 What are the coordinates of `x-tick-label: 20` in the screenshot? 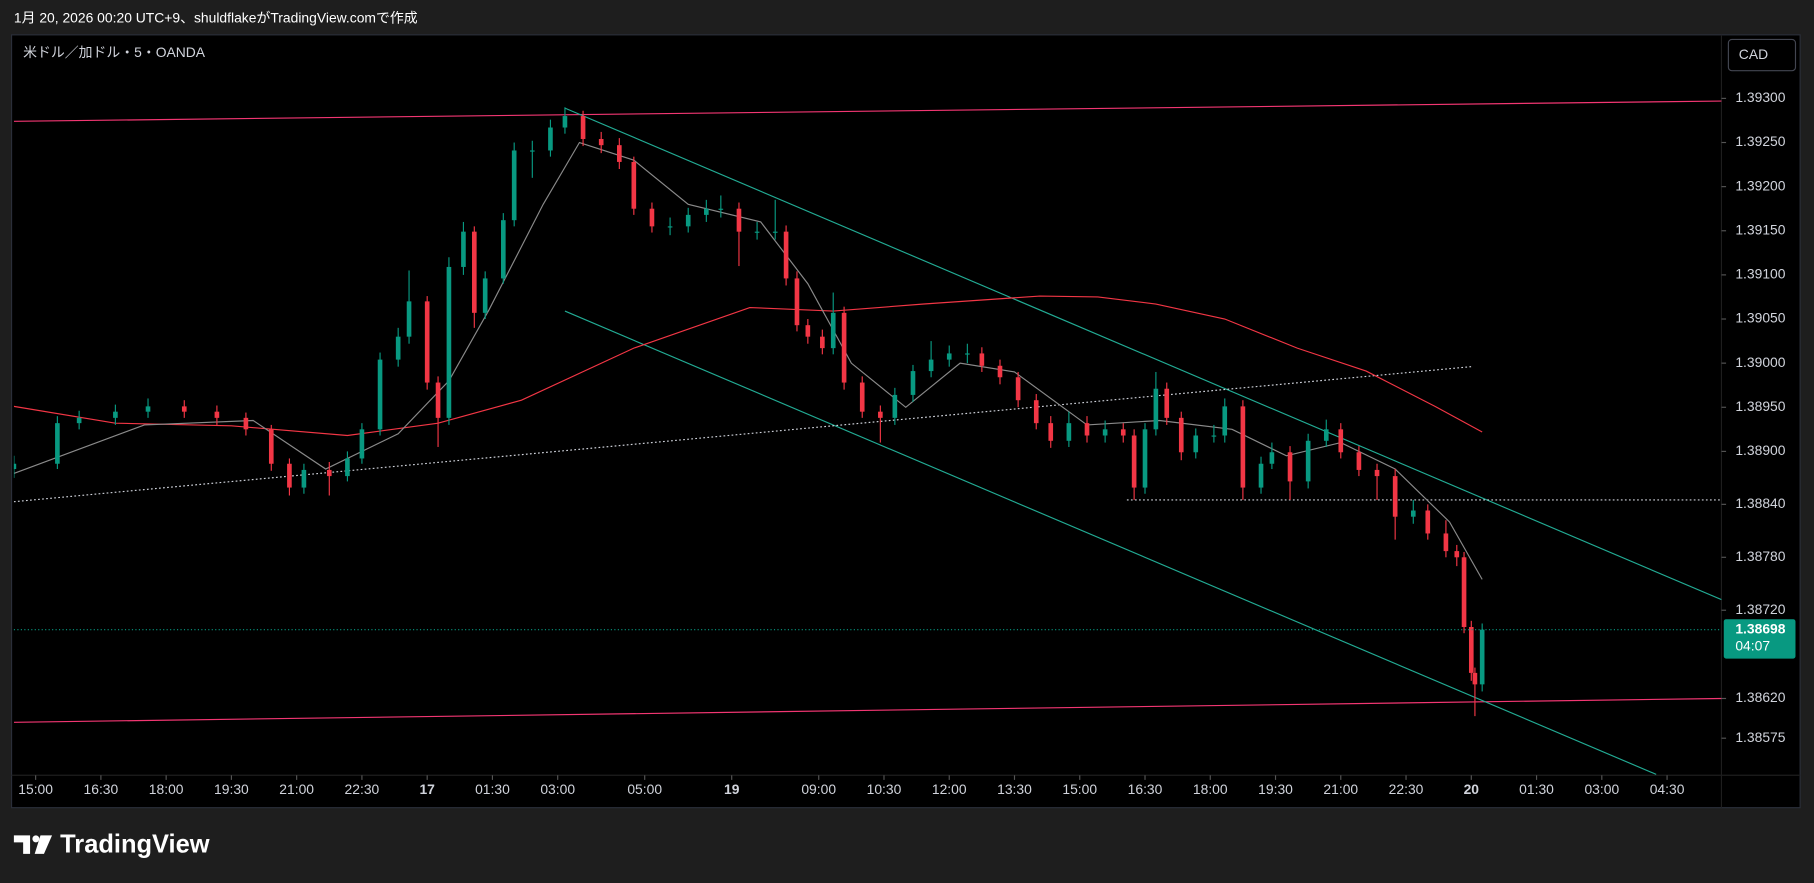 It's located at (1472, 789).